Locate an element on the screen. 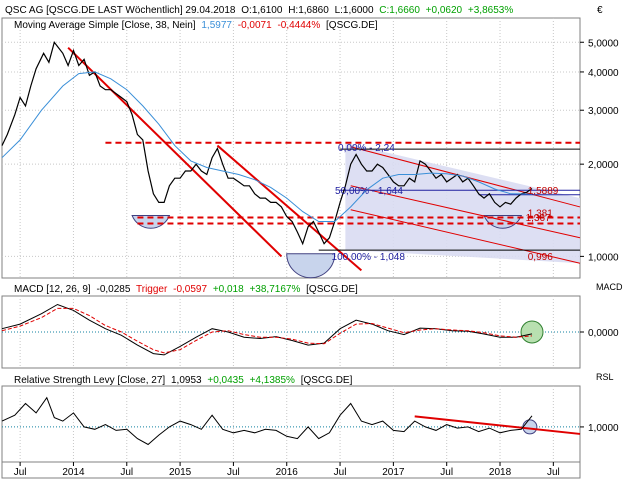 This screenshot has height=480, width=640. fib-low-label: 100,00% - 1,048 is located at coordinates (369, 257).